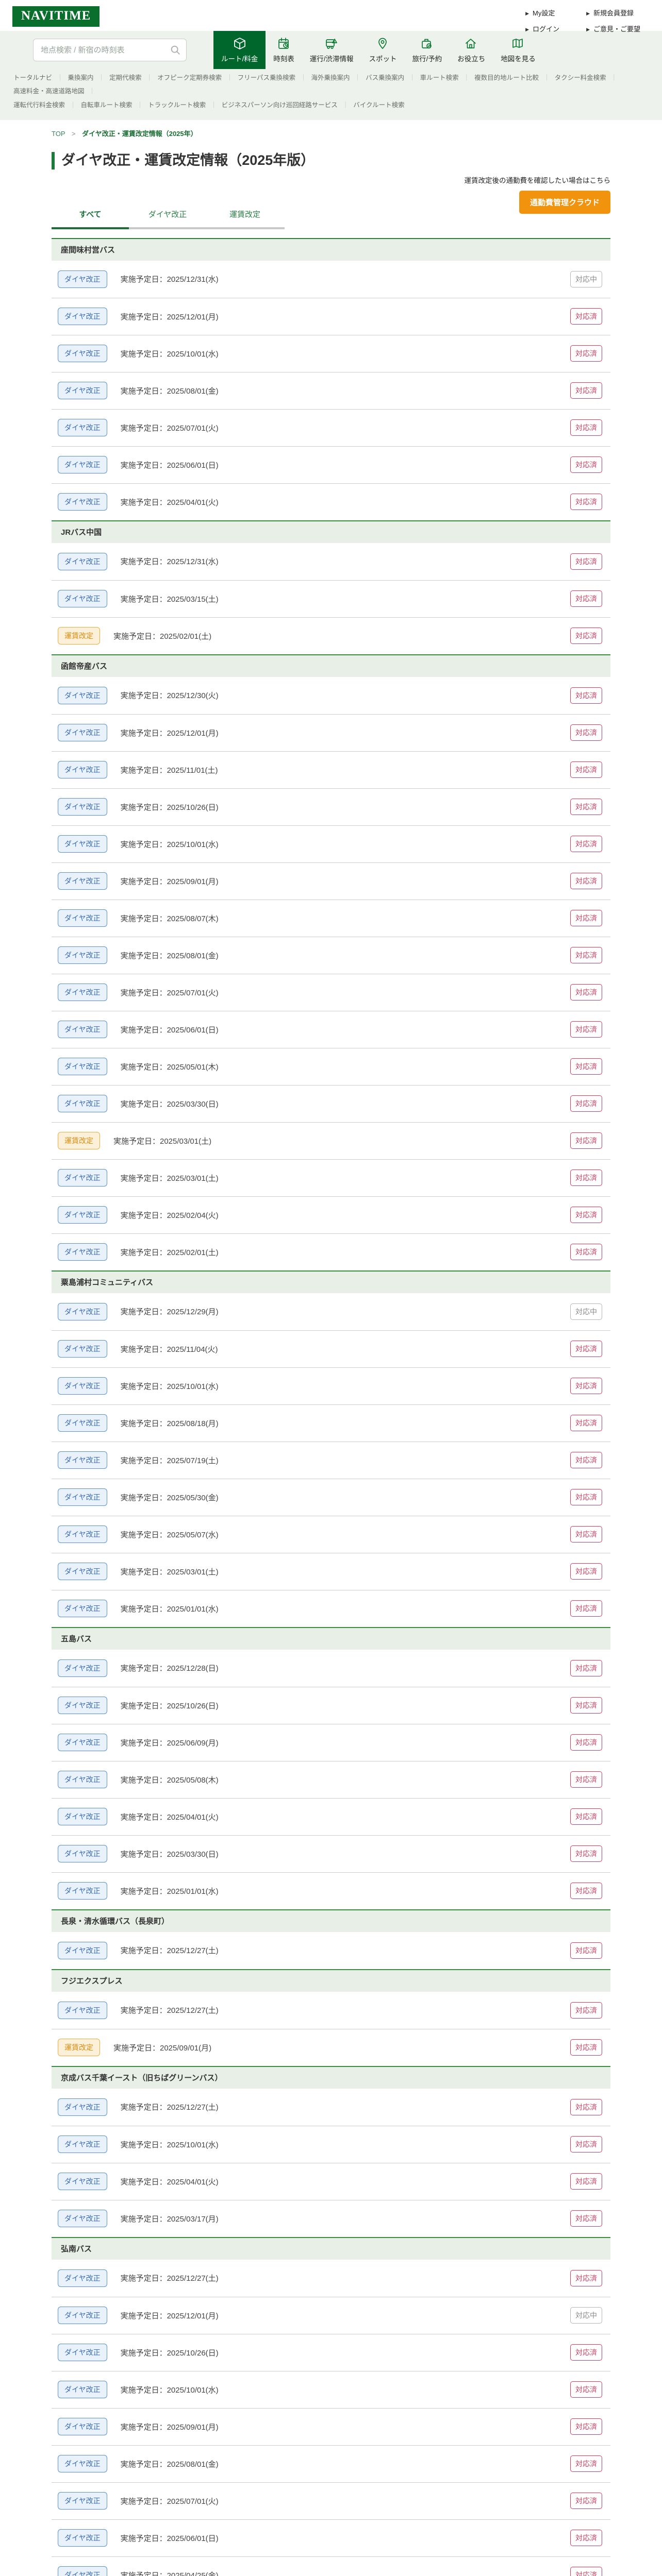 The height and width of the screenshot is (2576, 662). I want to click on quick-link: 乗換案内, so click(81, 77).